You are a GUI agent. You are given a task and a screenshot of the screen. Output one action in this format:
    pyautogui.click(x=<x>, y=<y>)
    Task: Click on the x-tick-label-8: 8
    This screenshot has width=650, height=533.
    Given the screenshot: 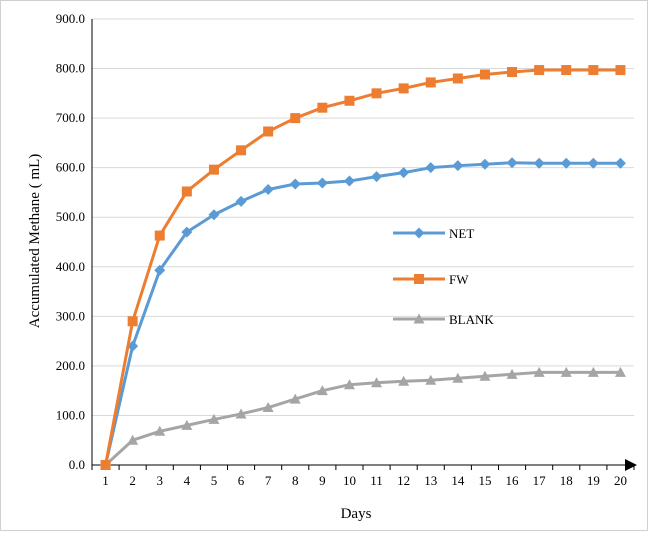 What is the action you would take?
    pyautogui.click(x=295, y=480)
    